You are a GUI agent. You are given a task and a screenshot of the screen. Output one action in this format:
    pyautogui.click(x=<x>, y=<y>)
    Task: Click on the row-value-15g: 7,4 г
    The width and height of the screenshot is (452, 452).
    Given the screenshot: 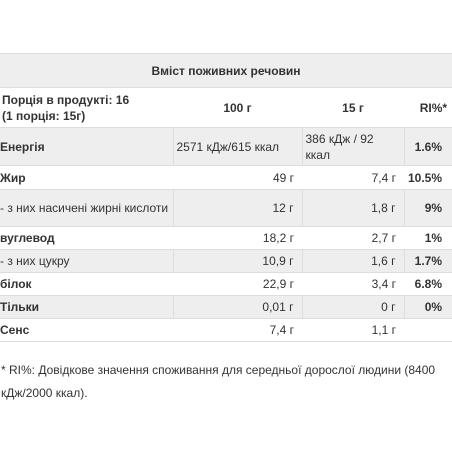 What is the action you would take?
    pyautogui.click(x=353, y=177)
    